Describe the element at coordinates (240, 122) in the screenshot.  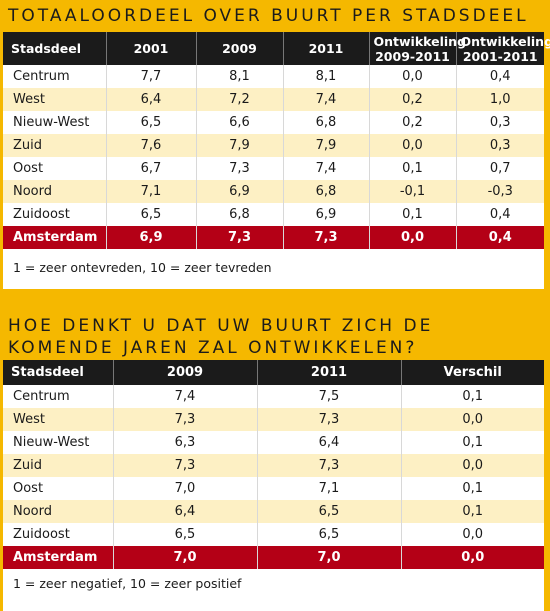
I see `value-cell: 6,6` at that location.